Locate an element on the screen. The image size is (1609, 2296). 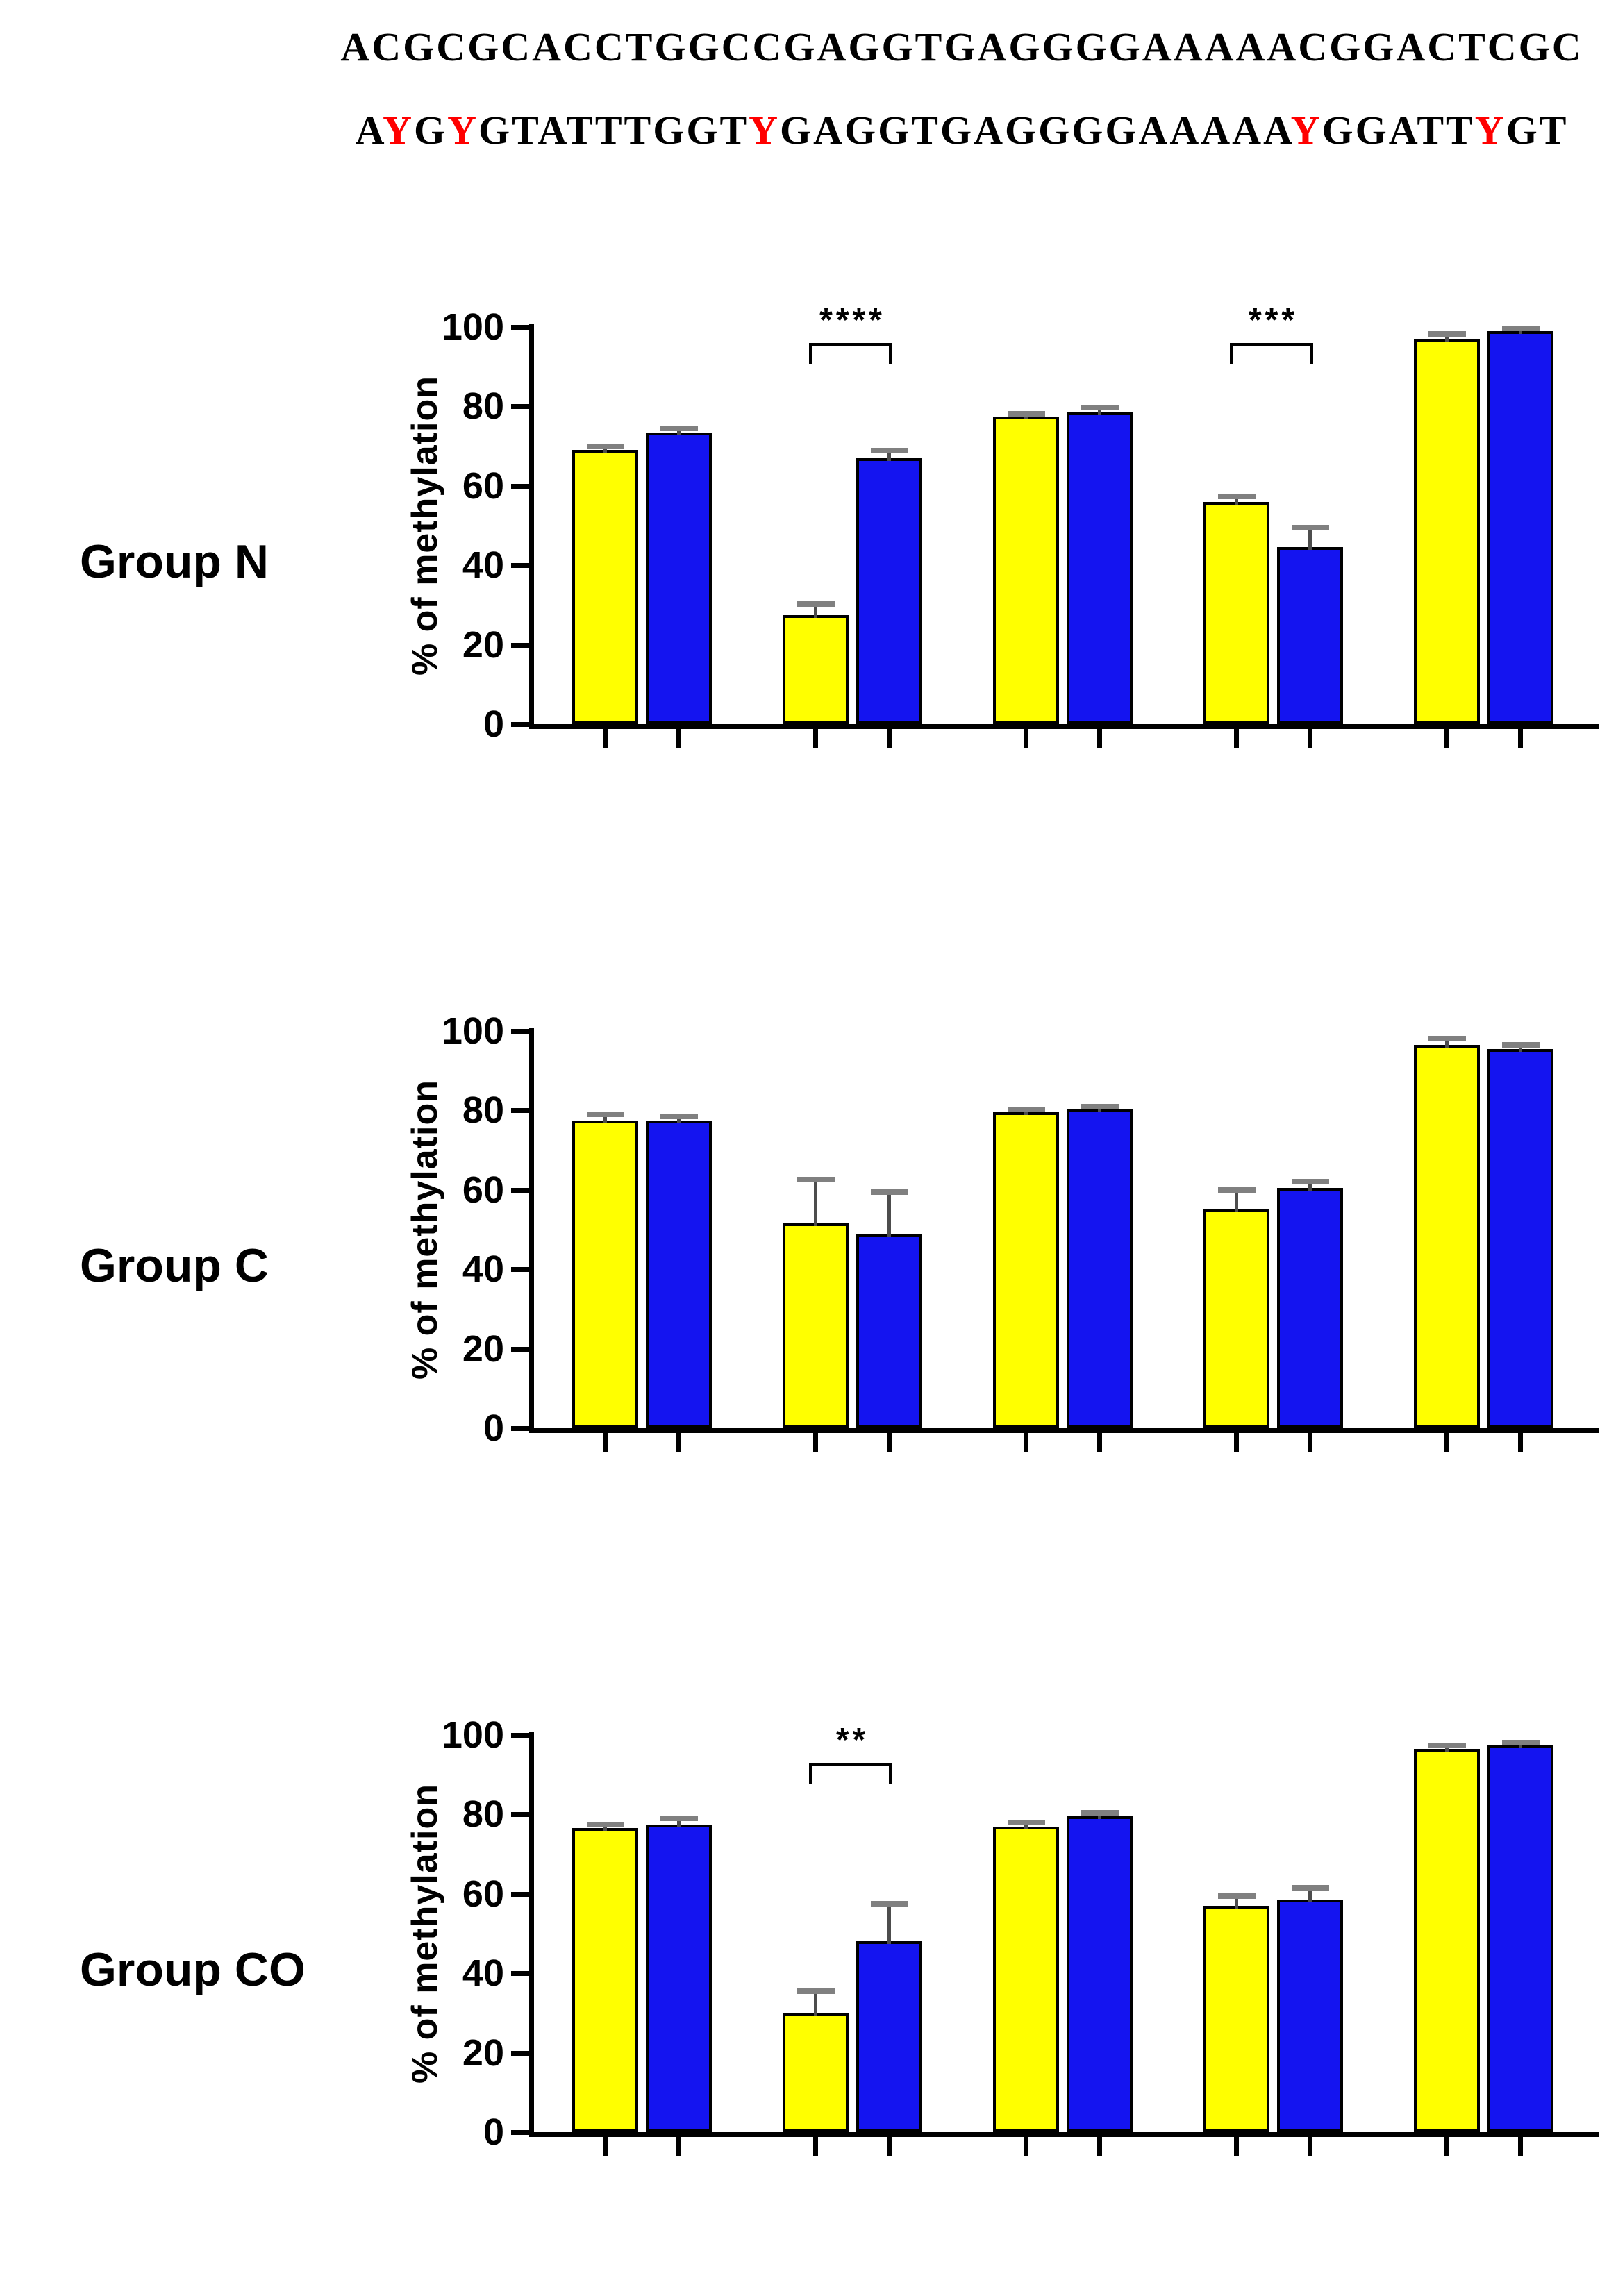
dna-sequence-bisulfite-converted: AYGYGTATTTGGTYGAGGTGAGGGGAAAAAYGGATTYGT is located at coordinates (962, 130).